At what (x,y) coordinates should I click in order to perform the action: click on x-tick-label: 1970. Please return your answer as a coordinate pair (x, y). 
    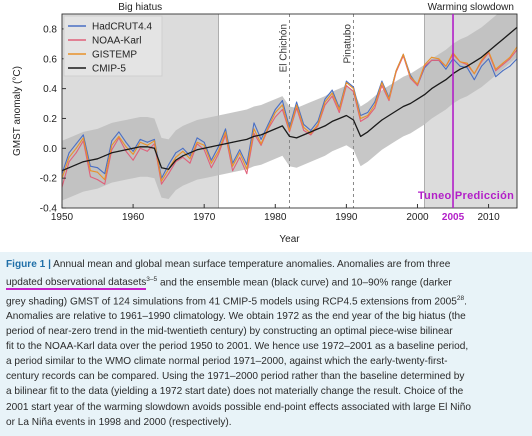
    Looking at the image, I should click on (204, 217).